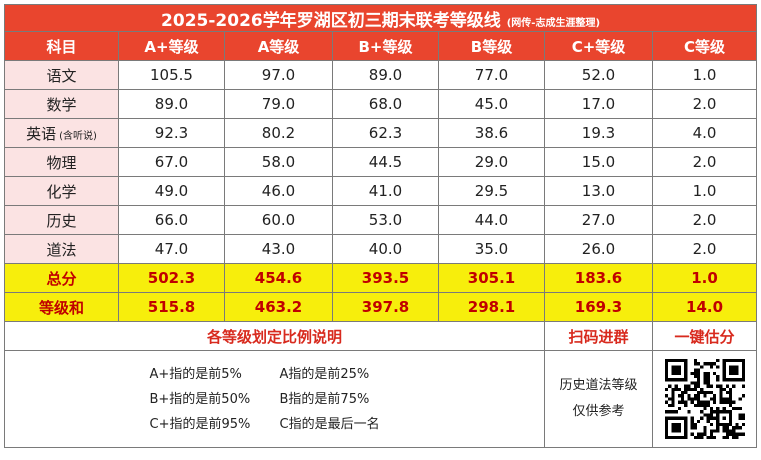 The image size is (761, 460). I want to click on grade-cell: 49.0, so click(171, 191).